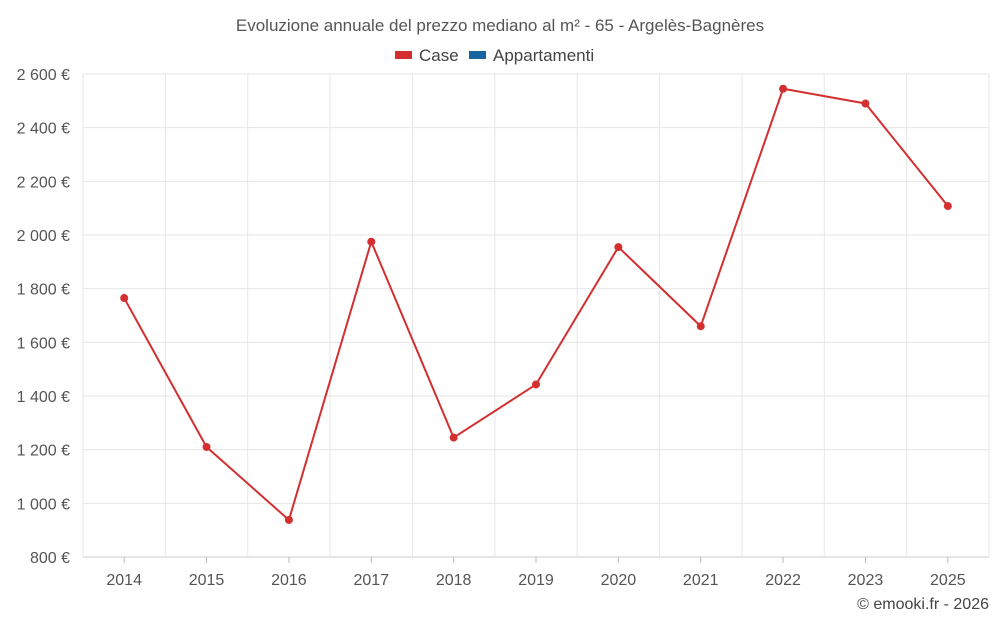  I want to click on y-tick-label: 2 400 €, so click(43, 129).